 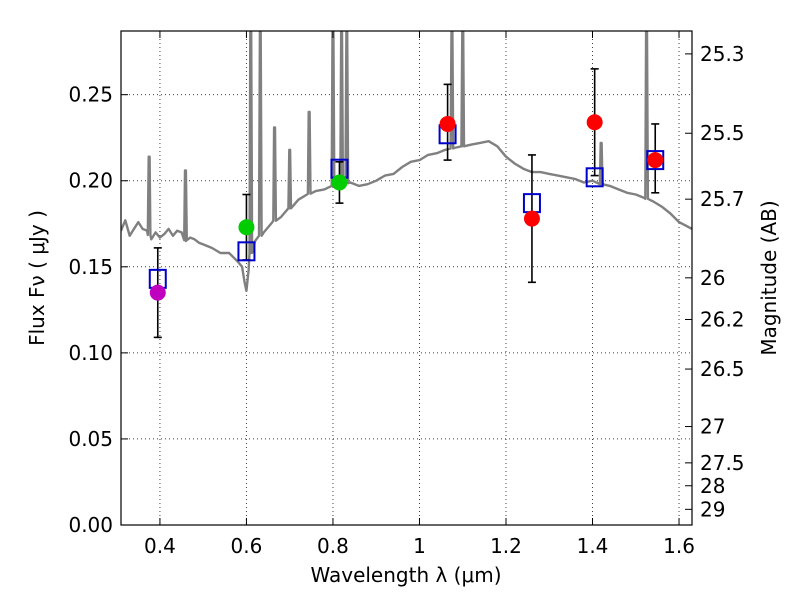 I want to click on y-tick-label: 0.20, so click(x=90, y=181).